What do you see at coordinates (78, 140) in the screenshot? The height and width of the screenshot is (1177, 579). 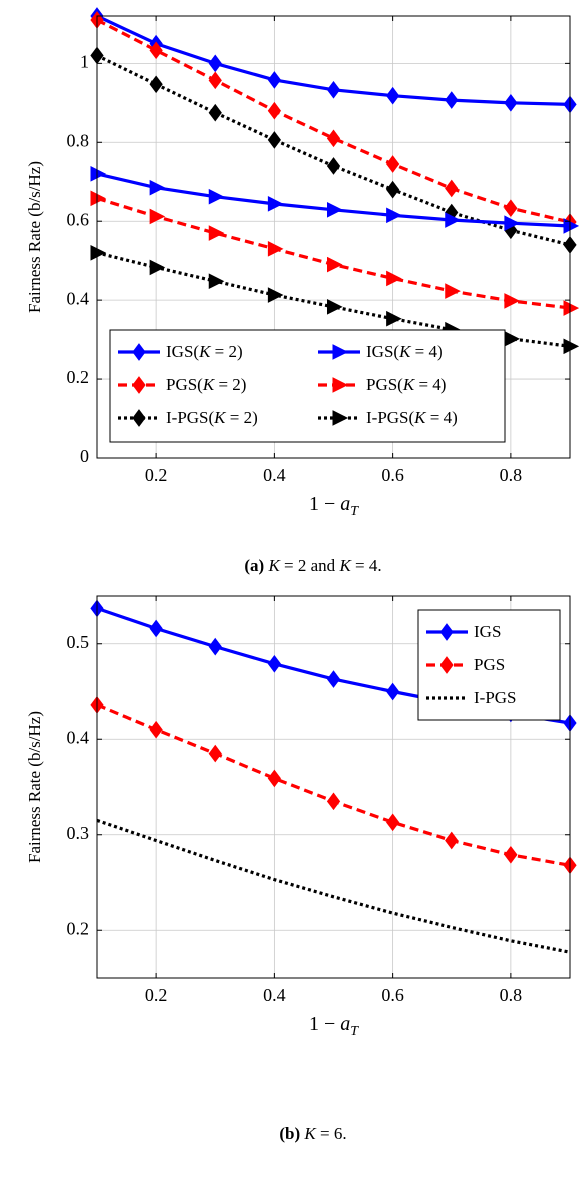 I see `y-tick-label: 0.8` at bounding box center [78, 140].